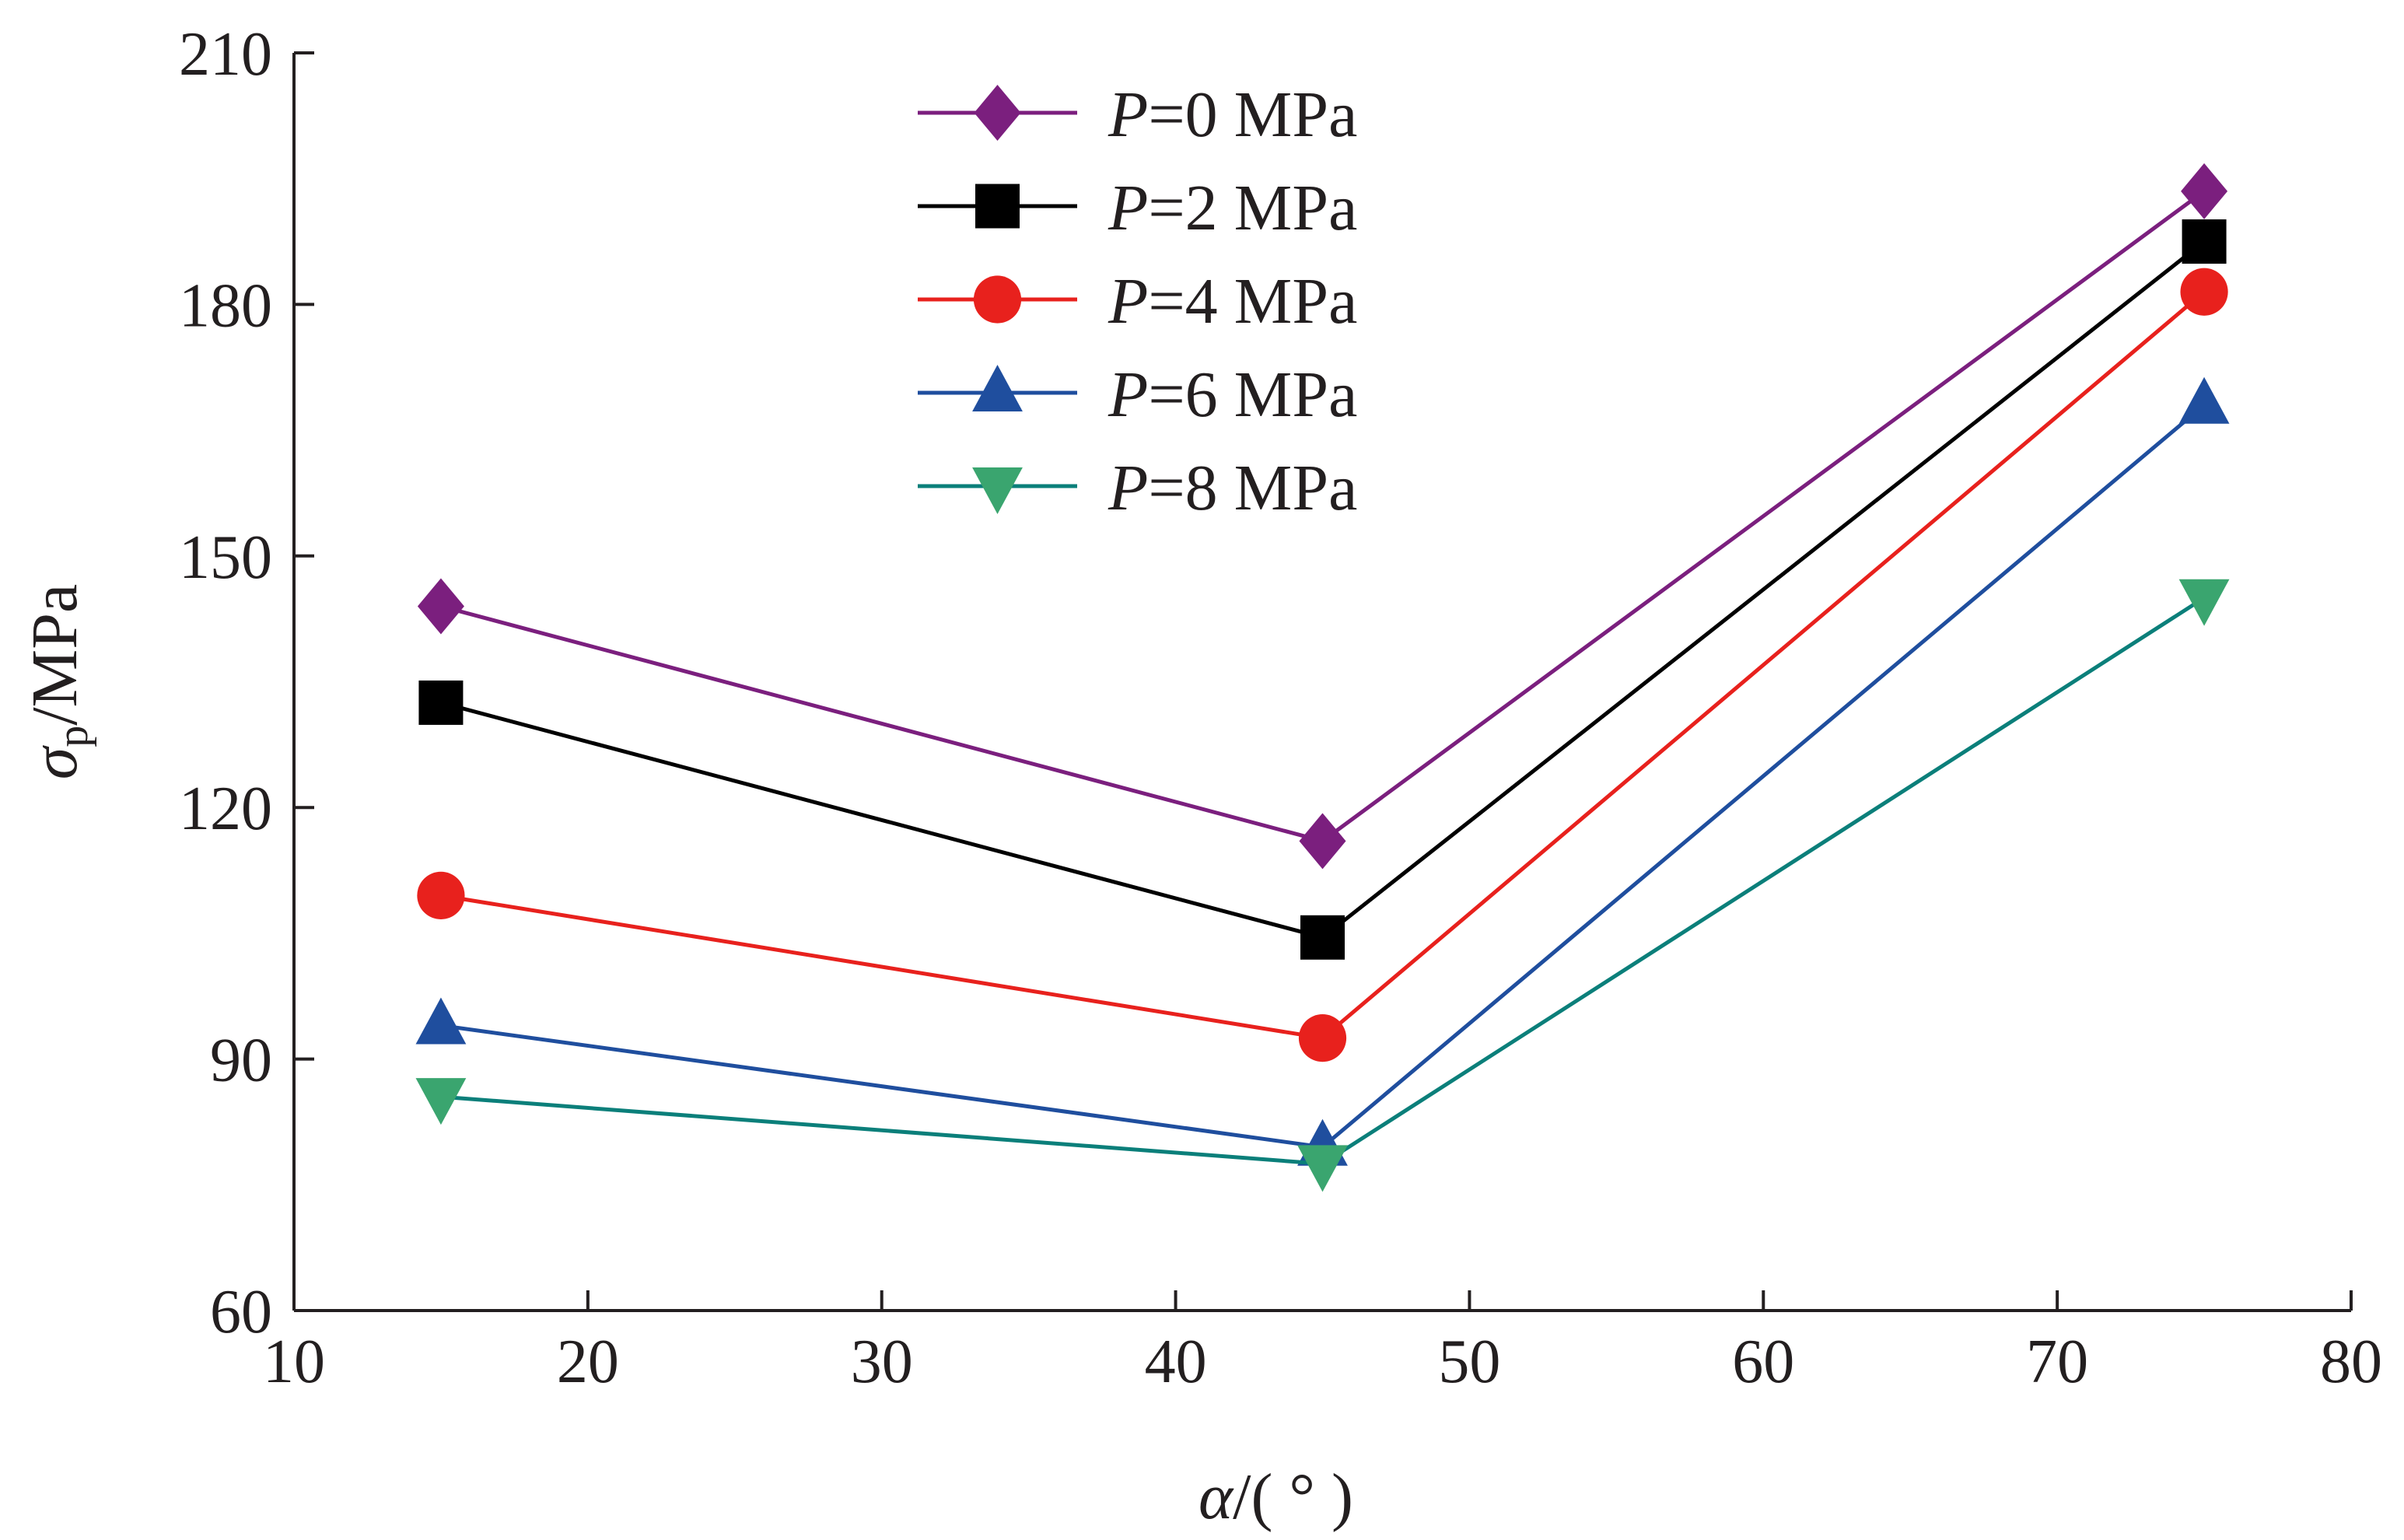 The height and width of the screenshot is (1540, 2404). What do you see at coordinates (225, 55) in the screenshot?
I see `y-tick-label: 210` at bounding box center [225, 55].